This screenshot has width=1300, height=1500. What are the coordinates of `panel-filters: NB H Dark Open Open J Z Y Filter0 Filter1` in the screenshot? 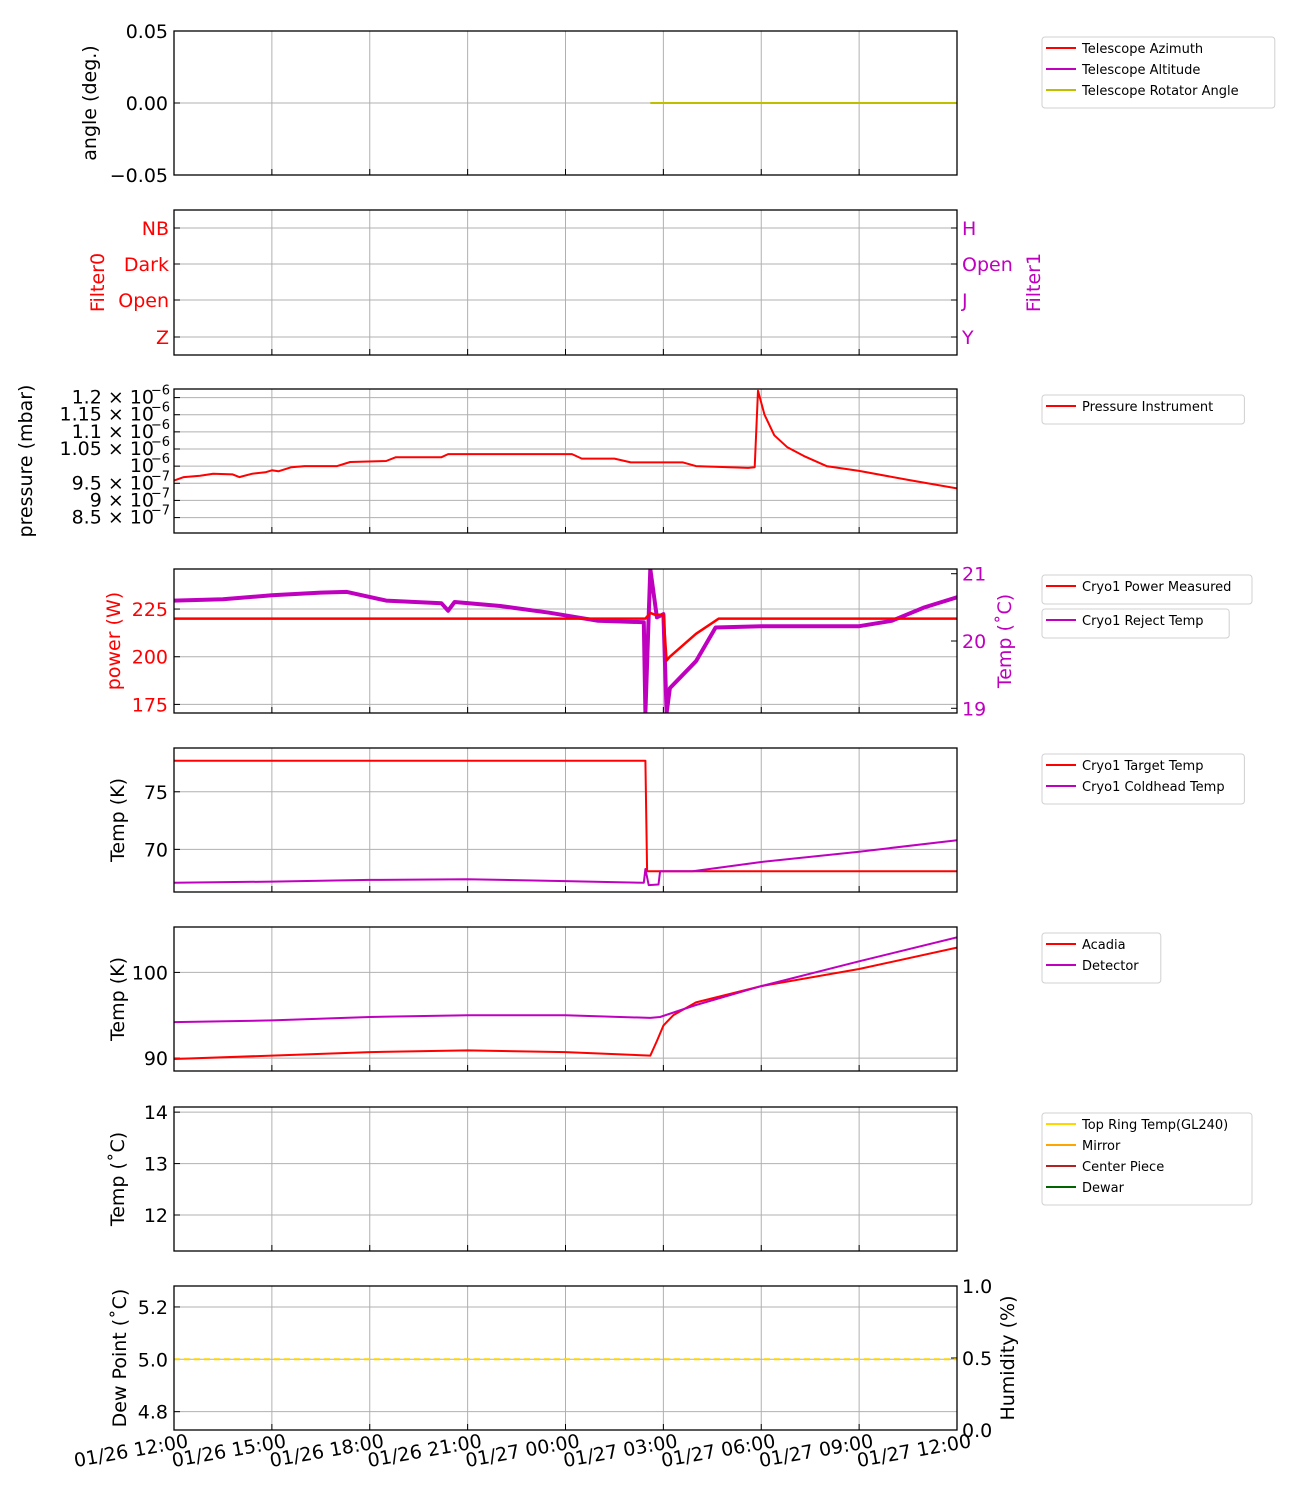 It's located at (566, 282).